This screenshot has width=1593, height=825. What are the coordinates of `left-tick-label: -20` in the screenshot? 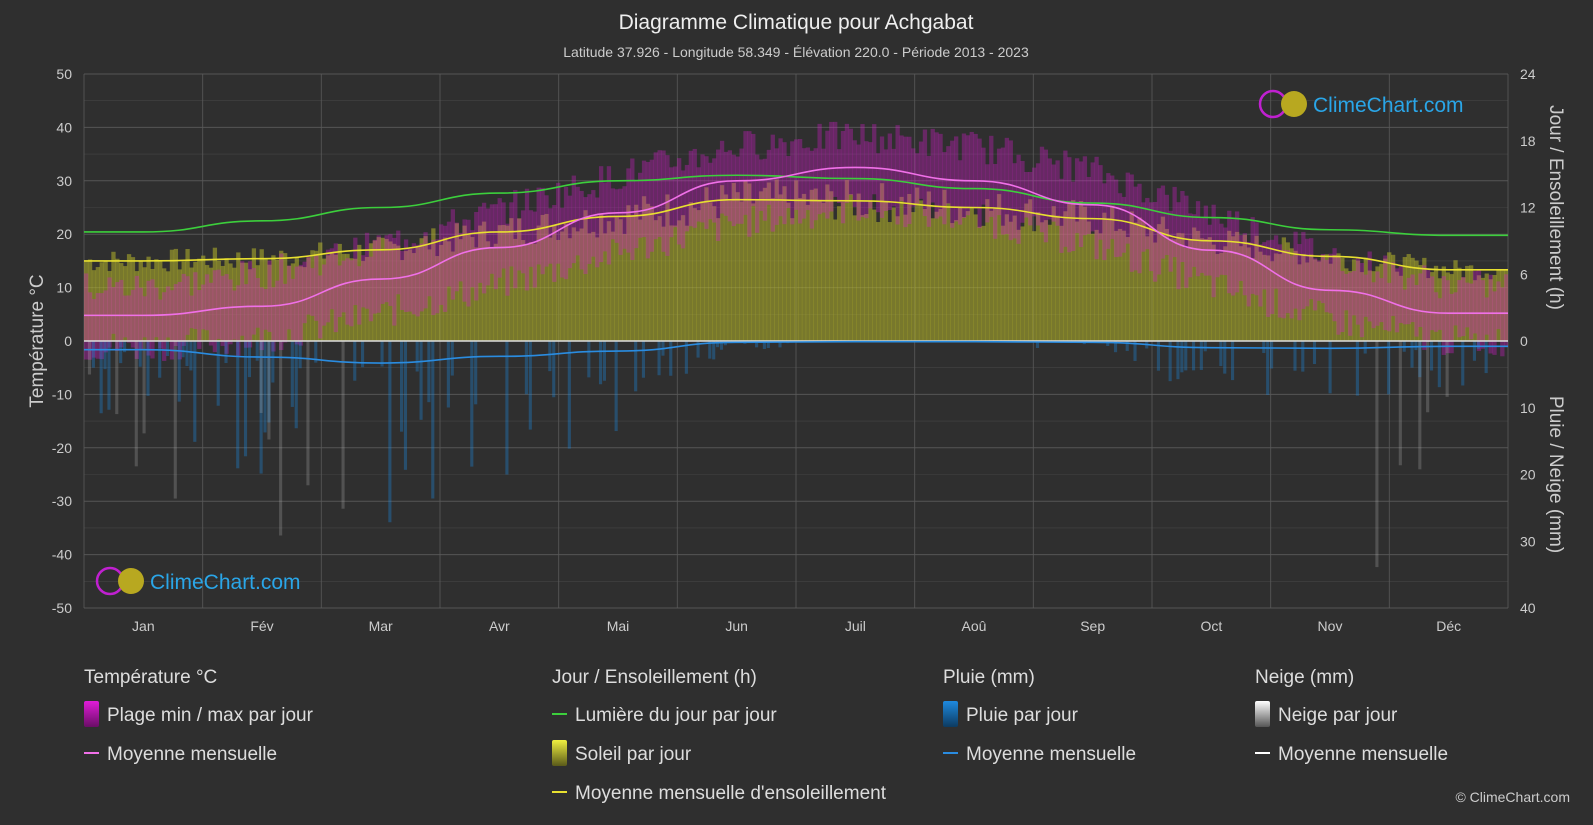 It's located at (62, 448).